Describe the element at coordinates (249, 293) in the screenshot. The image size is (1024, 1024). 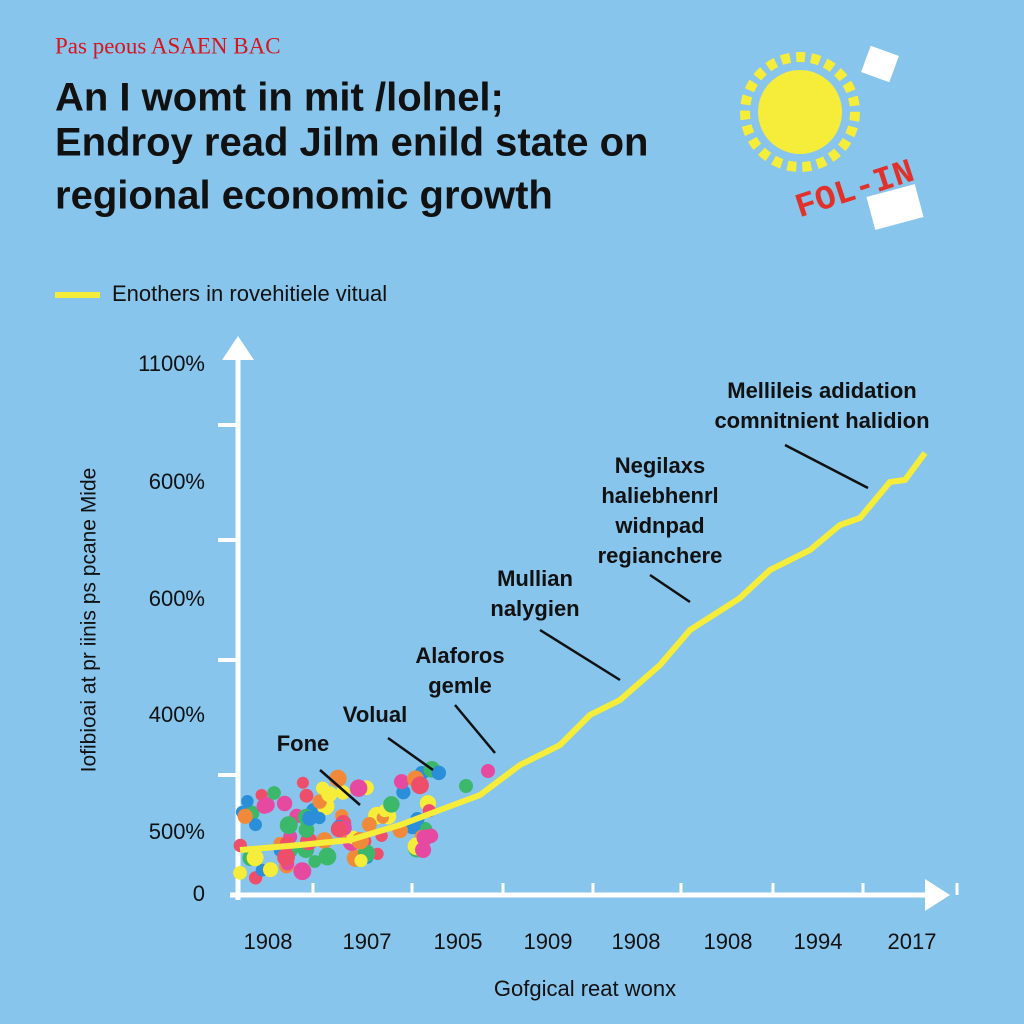
I see `legend-label: Enothers in rovehitiele vitual` at that location.